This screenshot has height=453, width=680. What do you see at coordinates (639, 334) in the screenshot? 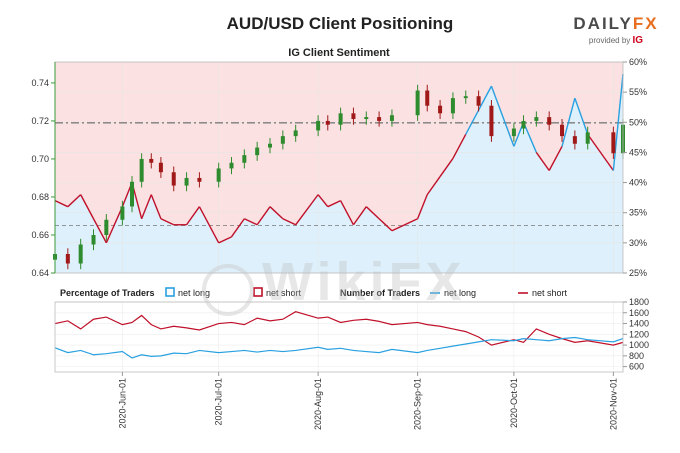
I see `count-tick-label: 1200` at bounding box center [639, 334].